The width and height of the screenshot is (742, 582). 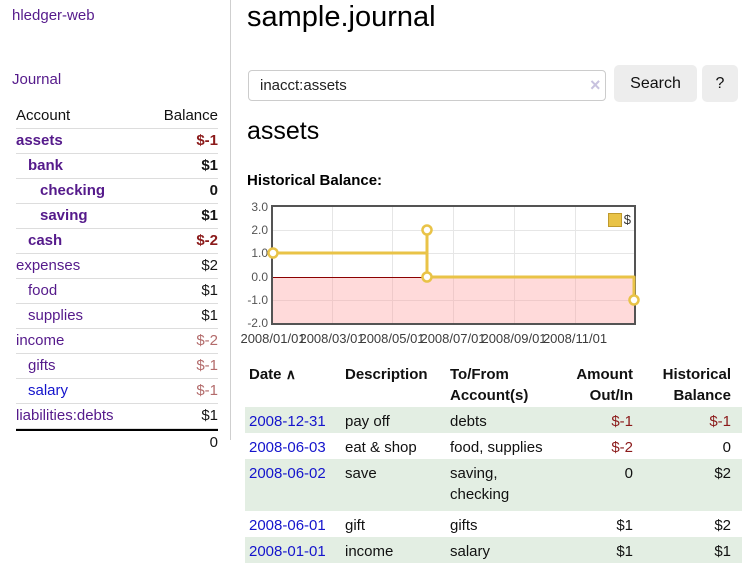 I want to click on chart-title: Historical Balance:, so click(x=315, y=180).